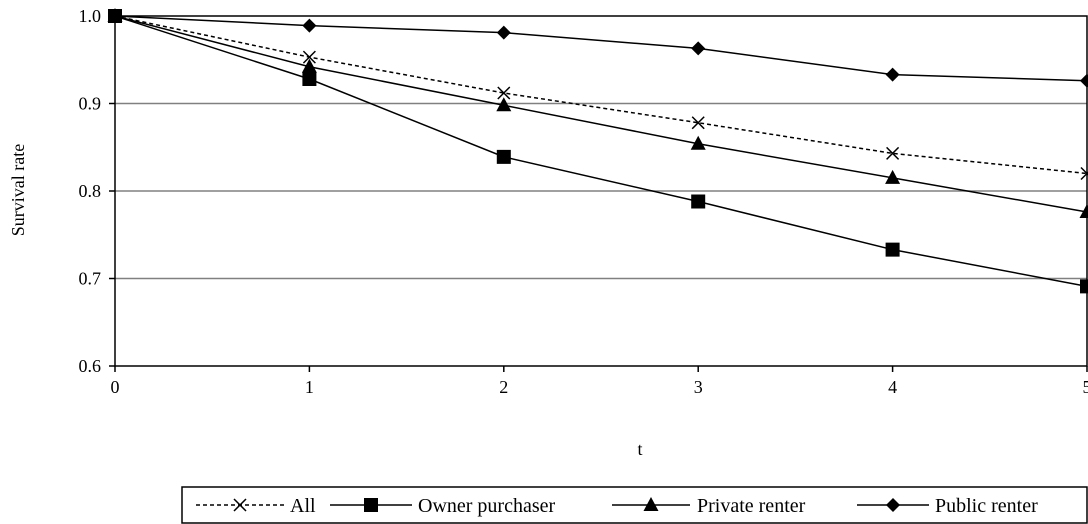  I want to click on y-tick-label: 0.7, so click(90, 279).